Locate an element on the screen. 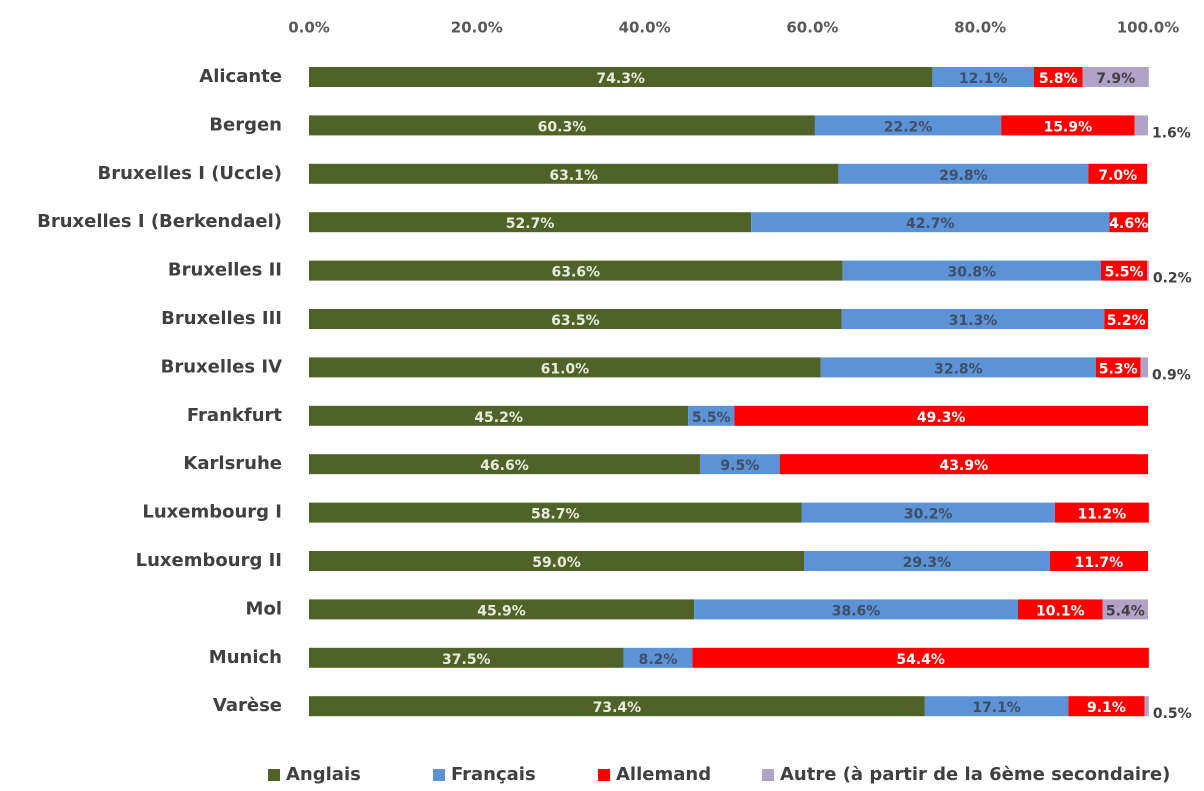 Image resolution: width=1204 pixels, height=791 pixels. value-label: 54.4% is located at coordinates (920, 660).